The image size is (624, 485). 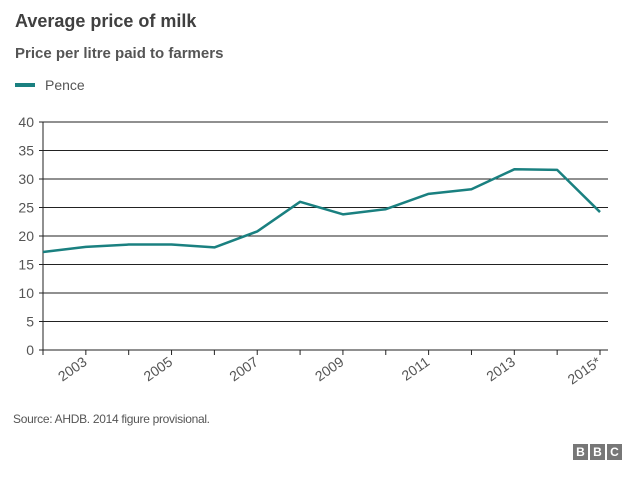 What do you see at coordinates (119, 53) in the screenshot?
I see `chart-subtitle: Price per litre paid to farmers` at bounding box center [119, 53].